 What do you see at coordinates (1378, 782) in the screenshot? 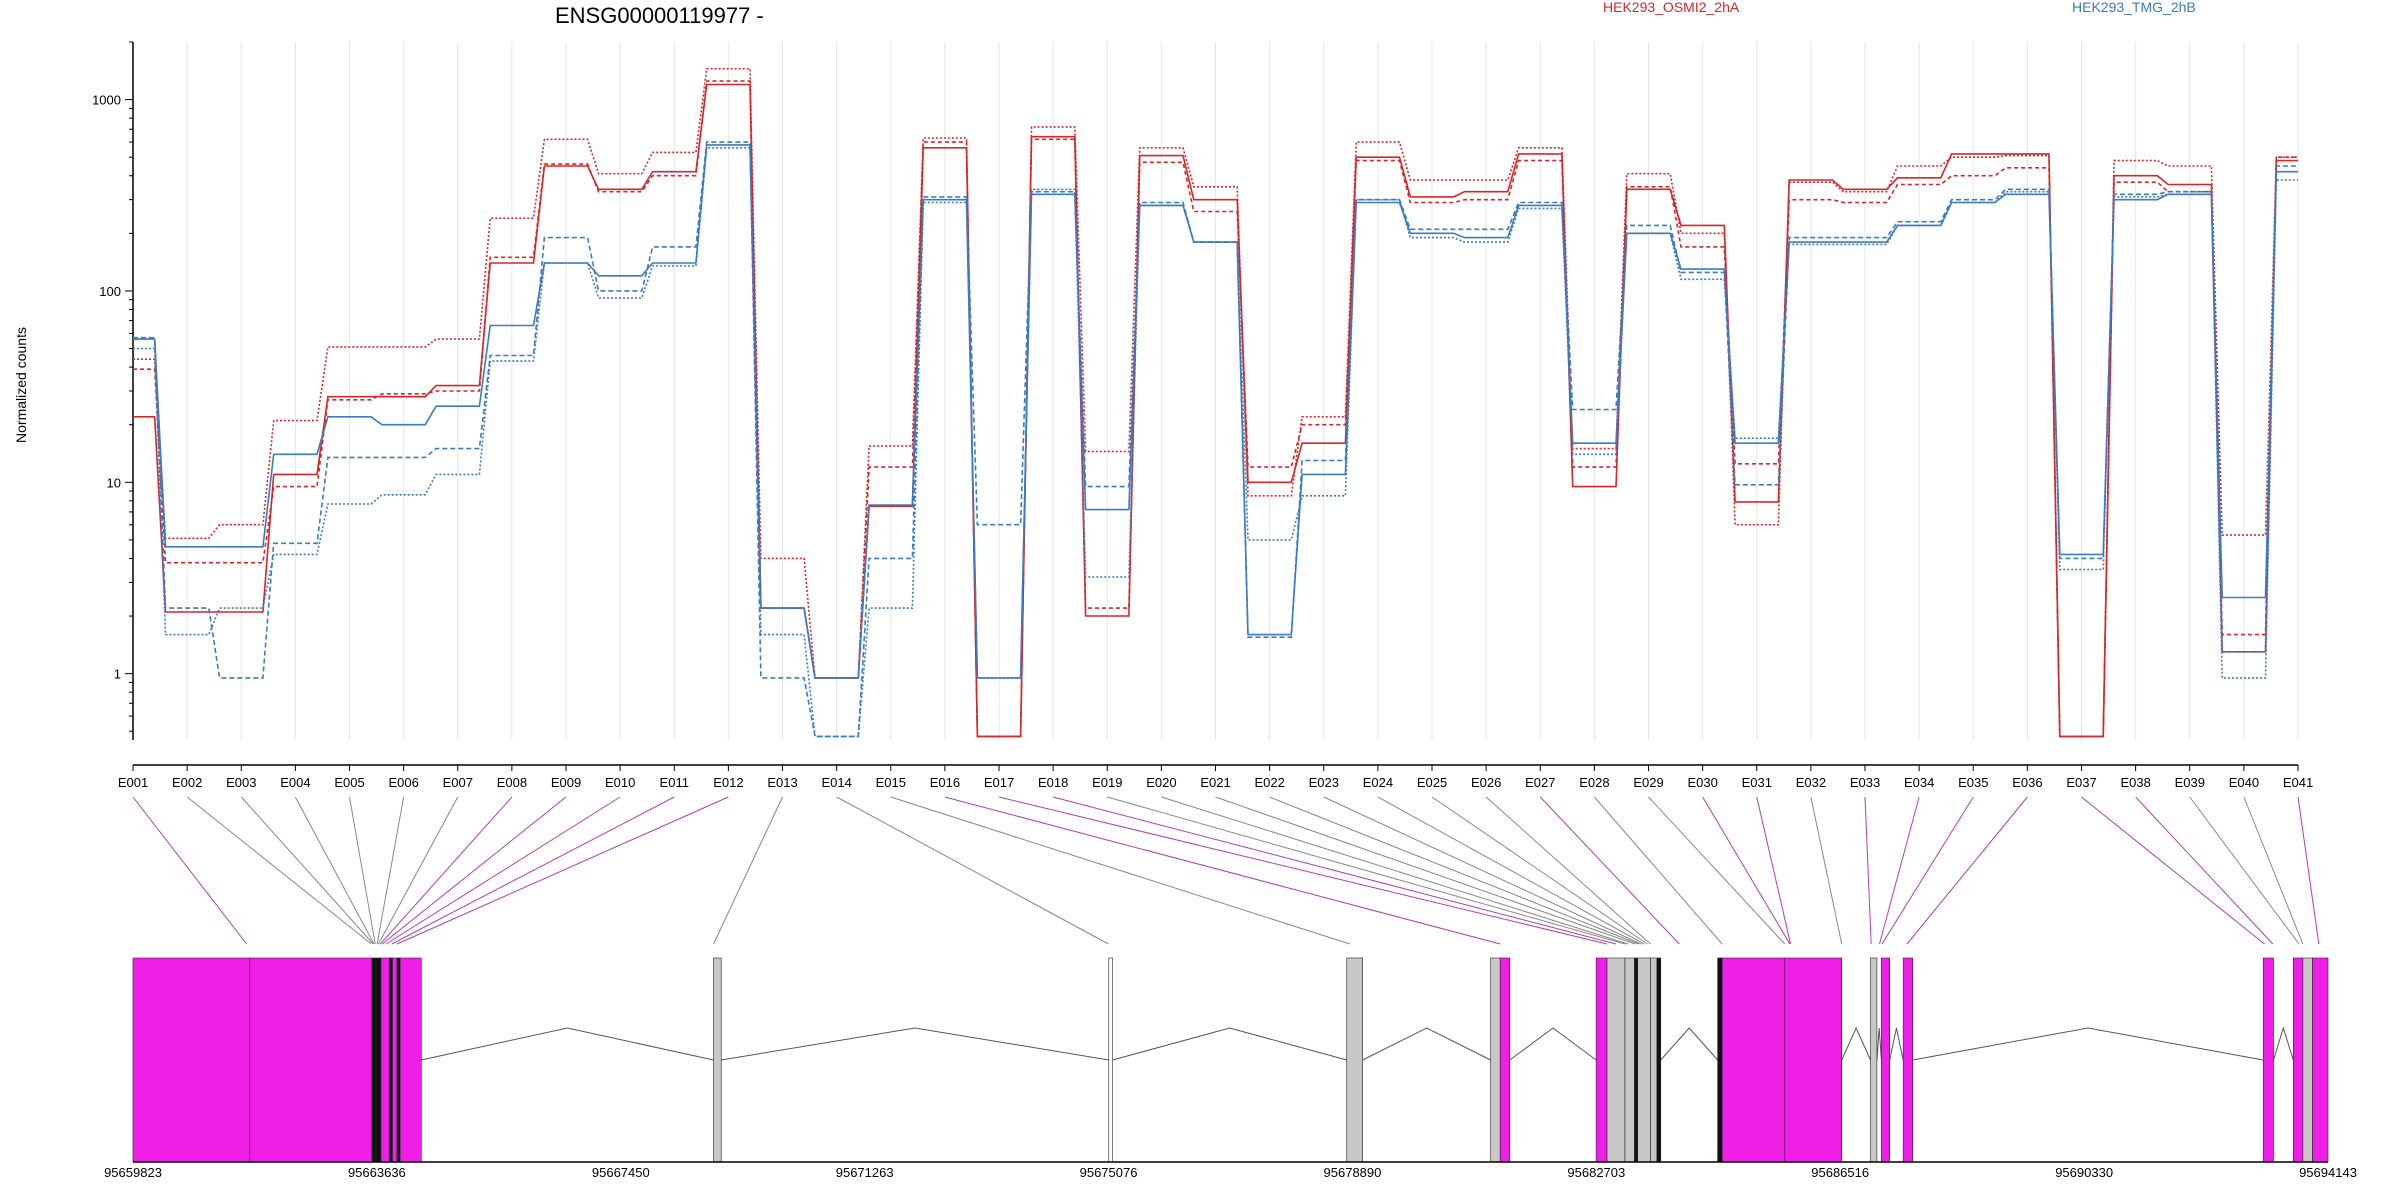
I see `x-tick-label: E024` at bounding box center [1378, 782].